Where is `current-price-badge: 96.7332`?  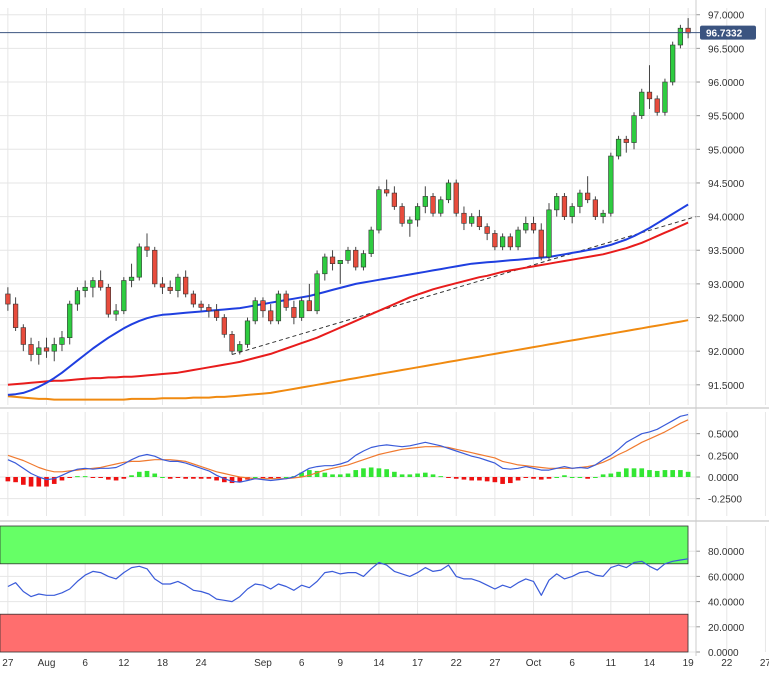
current-price-badge: 96.7332 is located at coordinates (728, 32).